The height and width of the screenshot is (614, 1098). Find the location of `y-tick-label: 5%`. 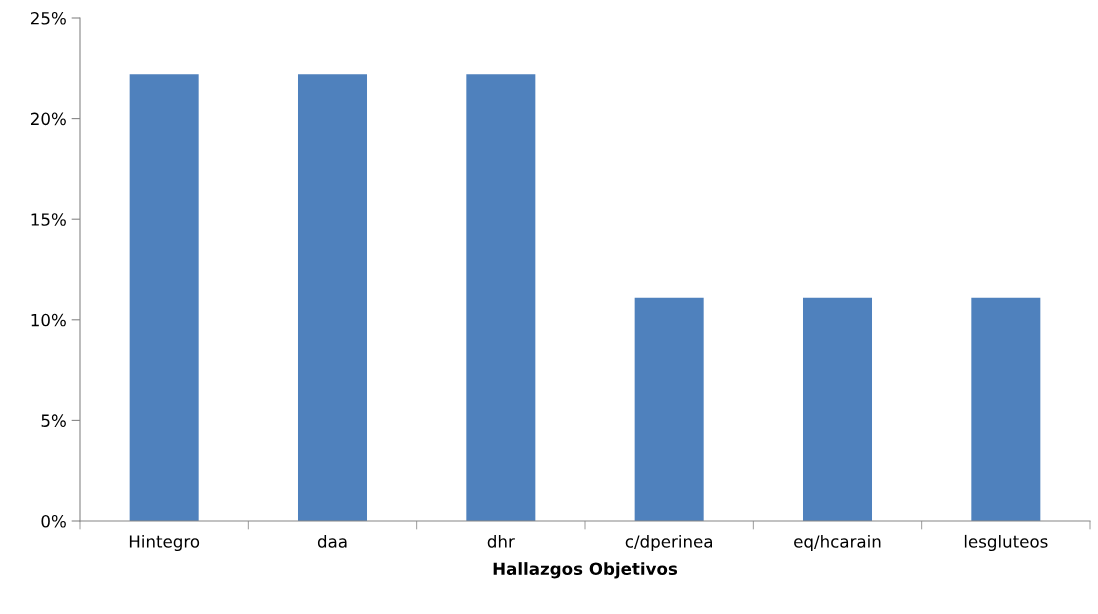

y-tick-label: 5% is located at coordinates (53, 420).